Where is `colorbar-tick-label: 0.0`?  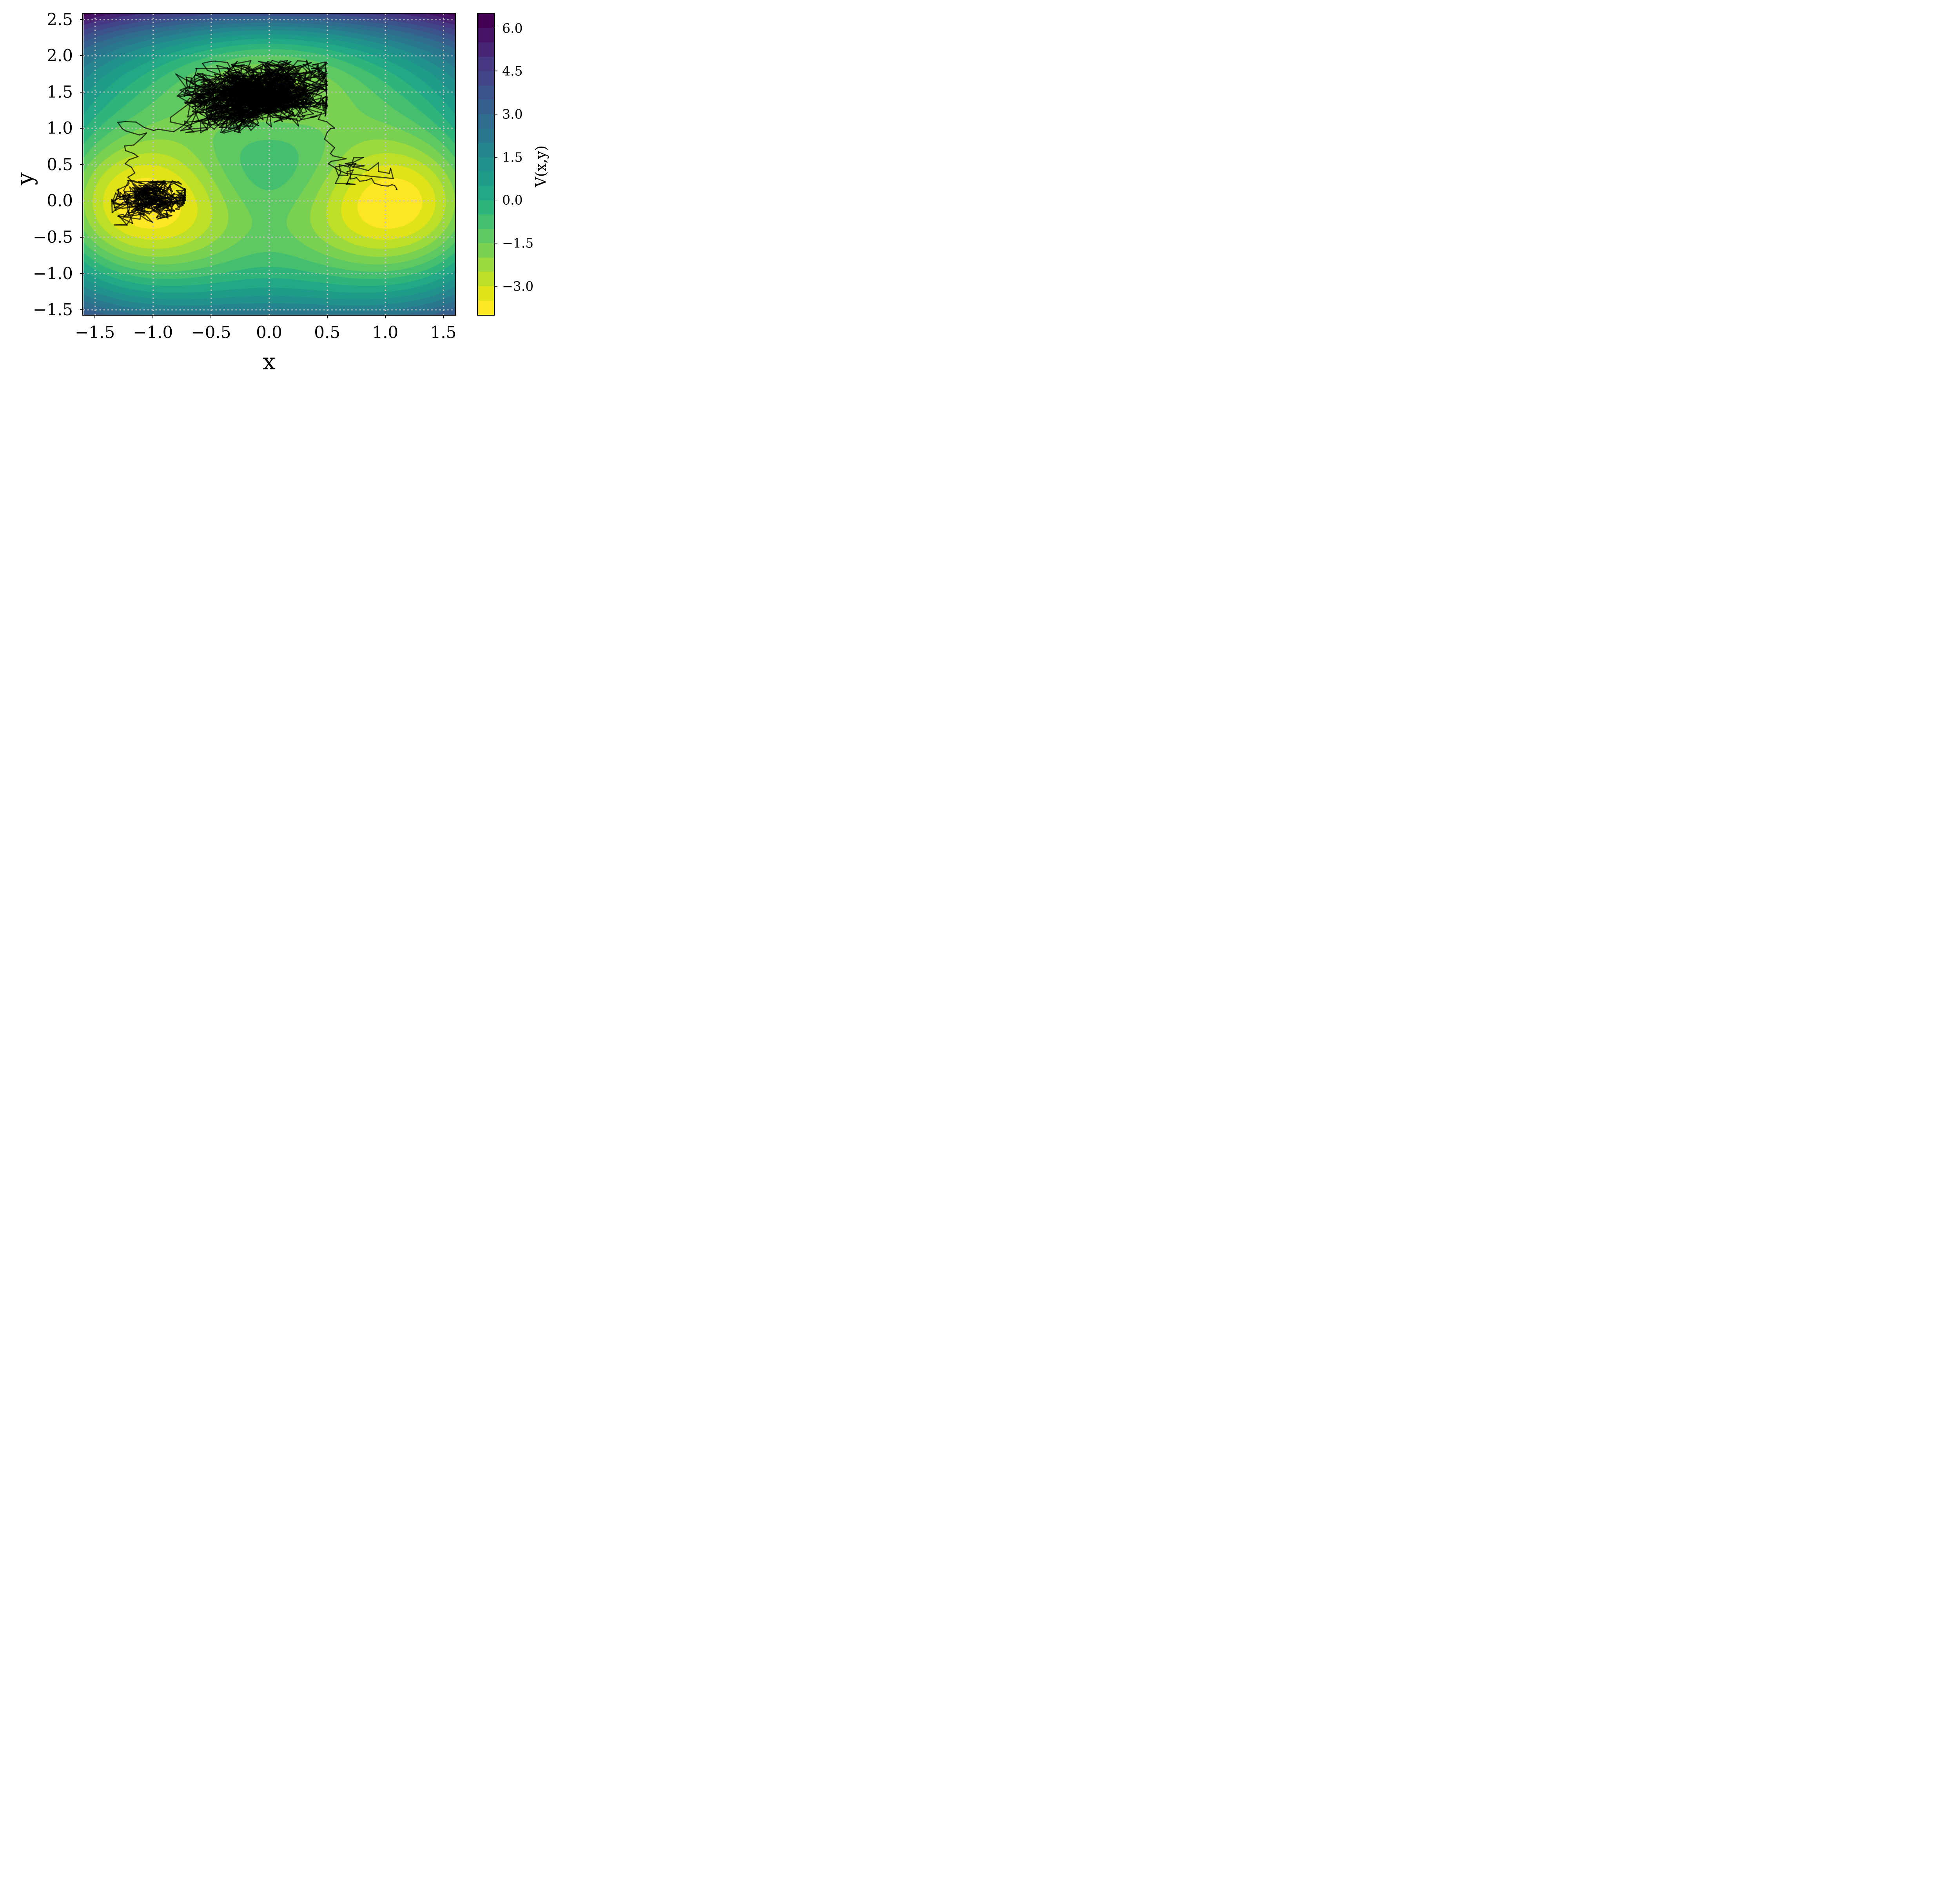 colorbar-tick-label: 0.0 is located at coordinates (512, 200).